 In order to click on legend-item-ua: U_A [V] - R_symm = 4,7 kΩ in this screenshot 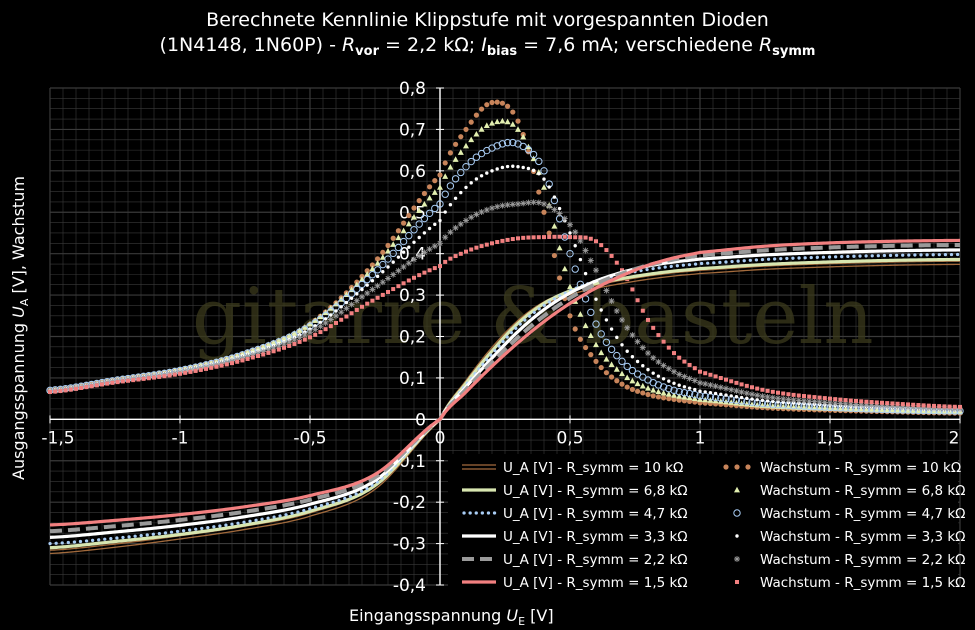, I will do `click(575, 514)`.